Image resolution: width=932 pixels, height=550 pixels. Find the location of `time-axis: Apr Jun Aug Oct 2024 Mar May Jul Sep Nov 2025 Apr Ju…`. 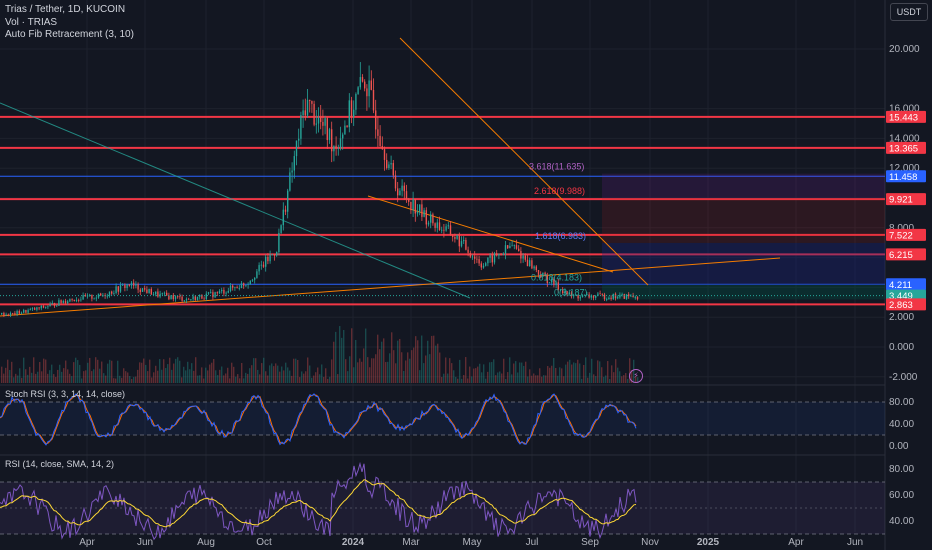

time-axis: Apr Jun Aug Oct 2024 Mar May Jul Sep Nov 2025 Apr Ju… is located at coordinates (471, 542).